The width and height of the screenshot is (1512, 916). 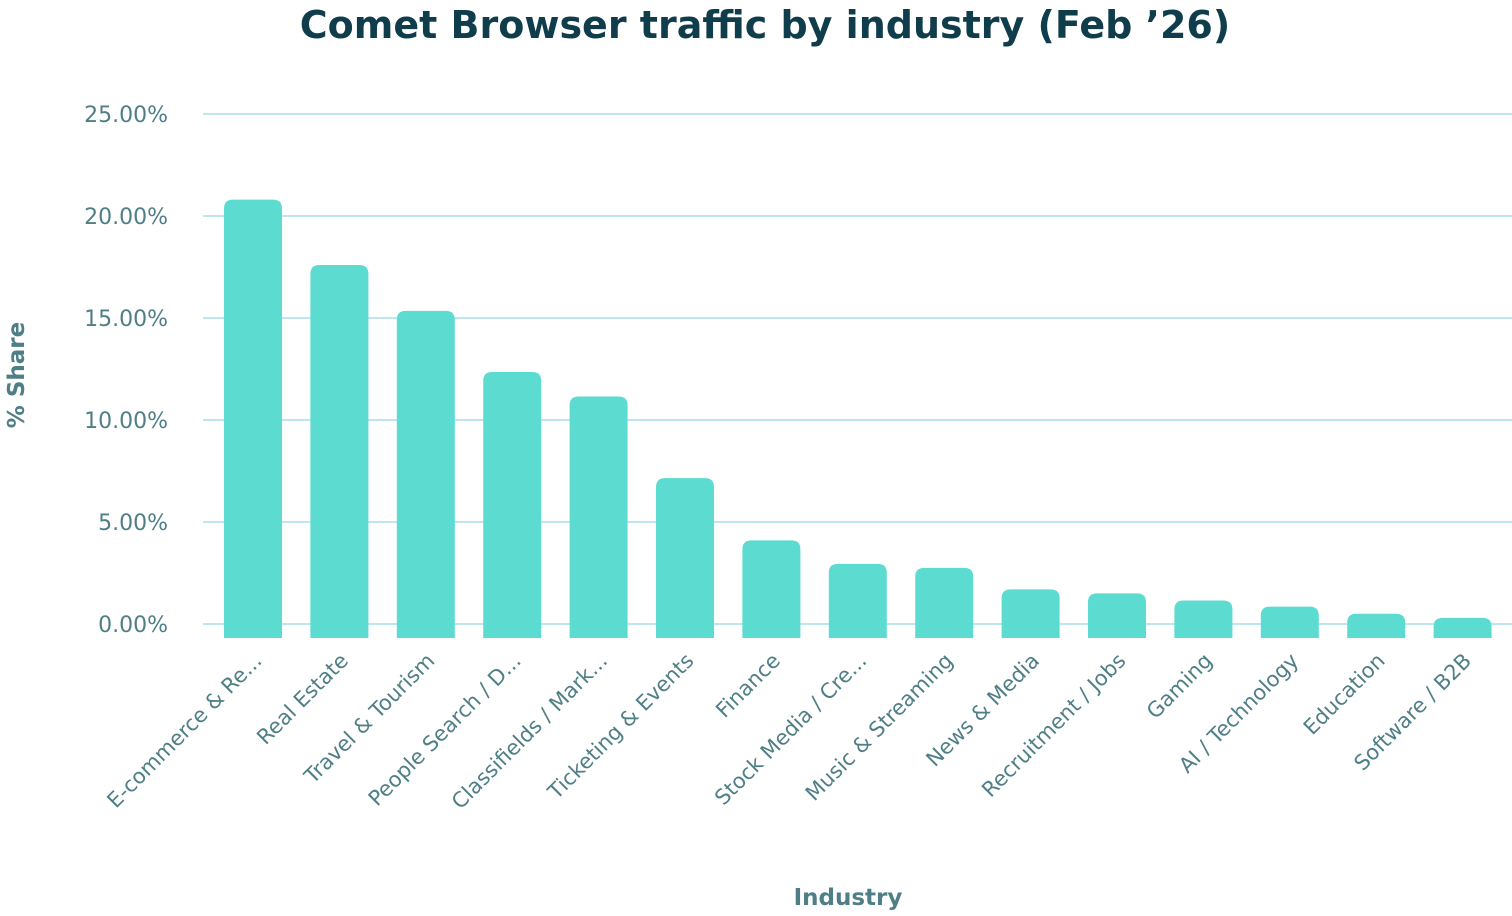 I want to click on x-tick-label: Ticketing & Events, so click(x=621, y=727).